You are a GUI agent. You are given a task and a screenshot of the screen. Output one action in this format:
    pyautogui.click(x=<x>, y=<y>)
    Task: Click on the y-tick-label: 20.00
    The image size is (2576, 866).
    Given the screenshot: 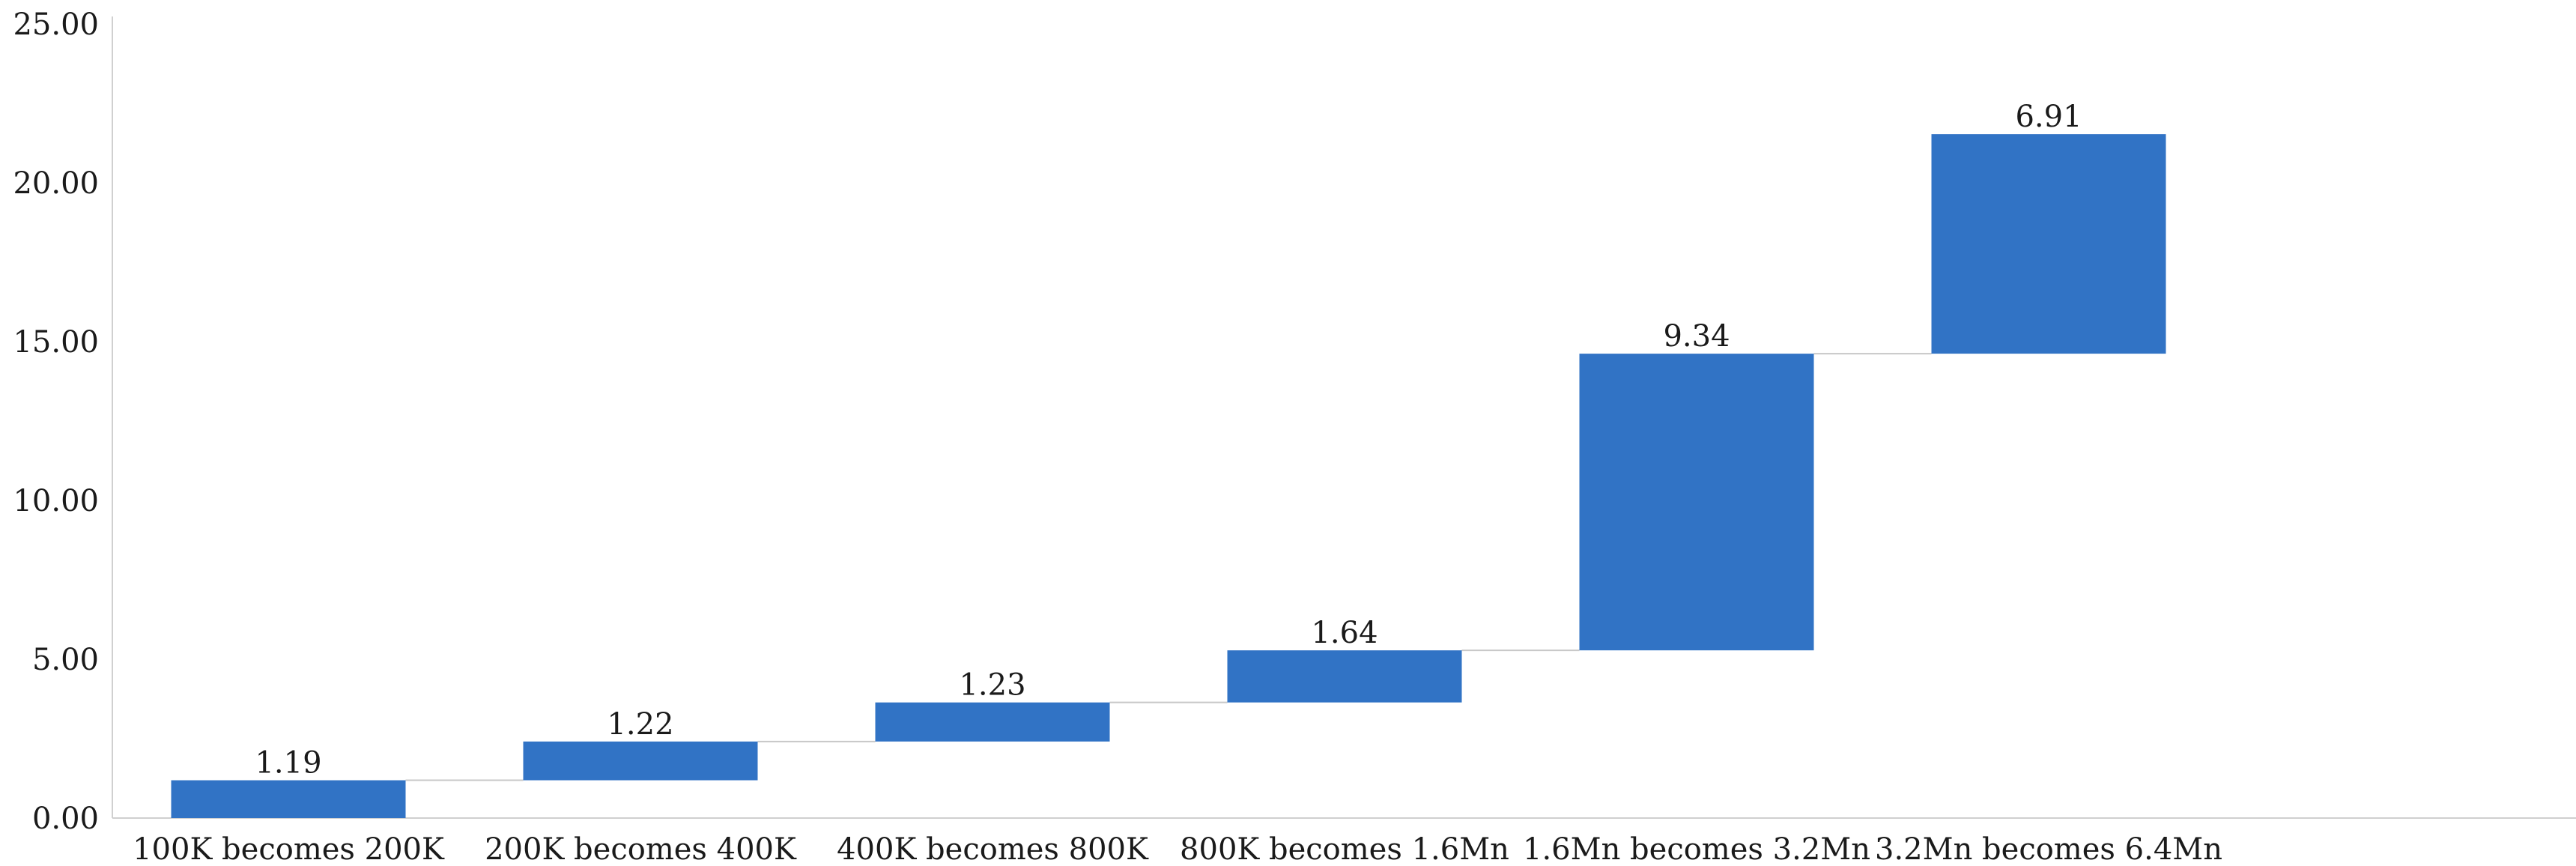 What is the action you would take?
    pyautogui.click(x=56, y=183)
    